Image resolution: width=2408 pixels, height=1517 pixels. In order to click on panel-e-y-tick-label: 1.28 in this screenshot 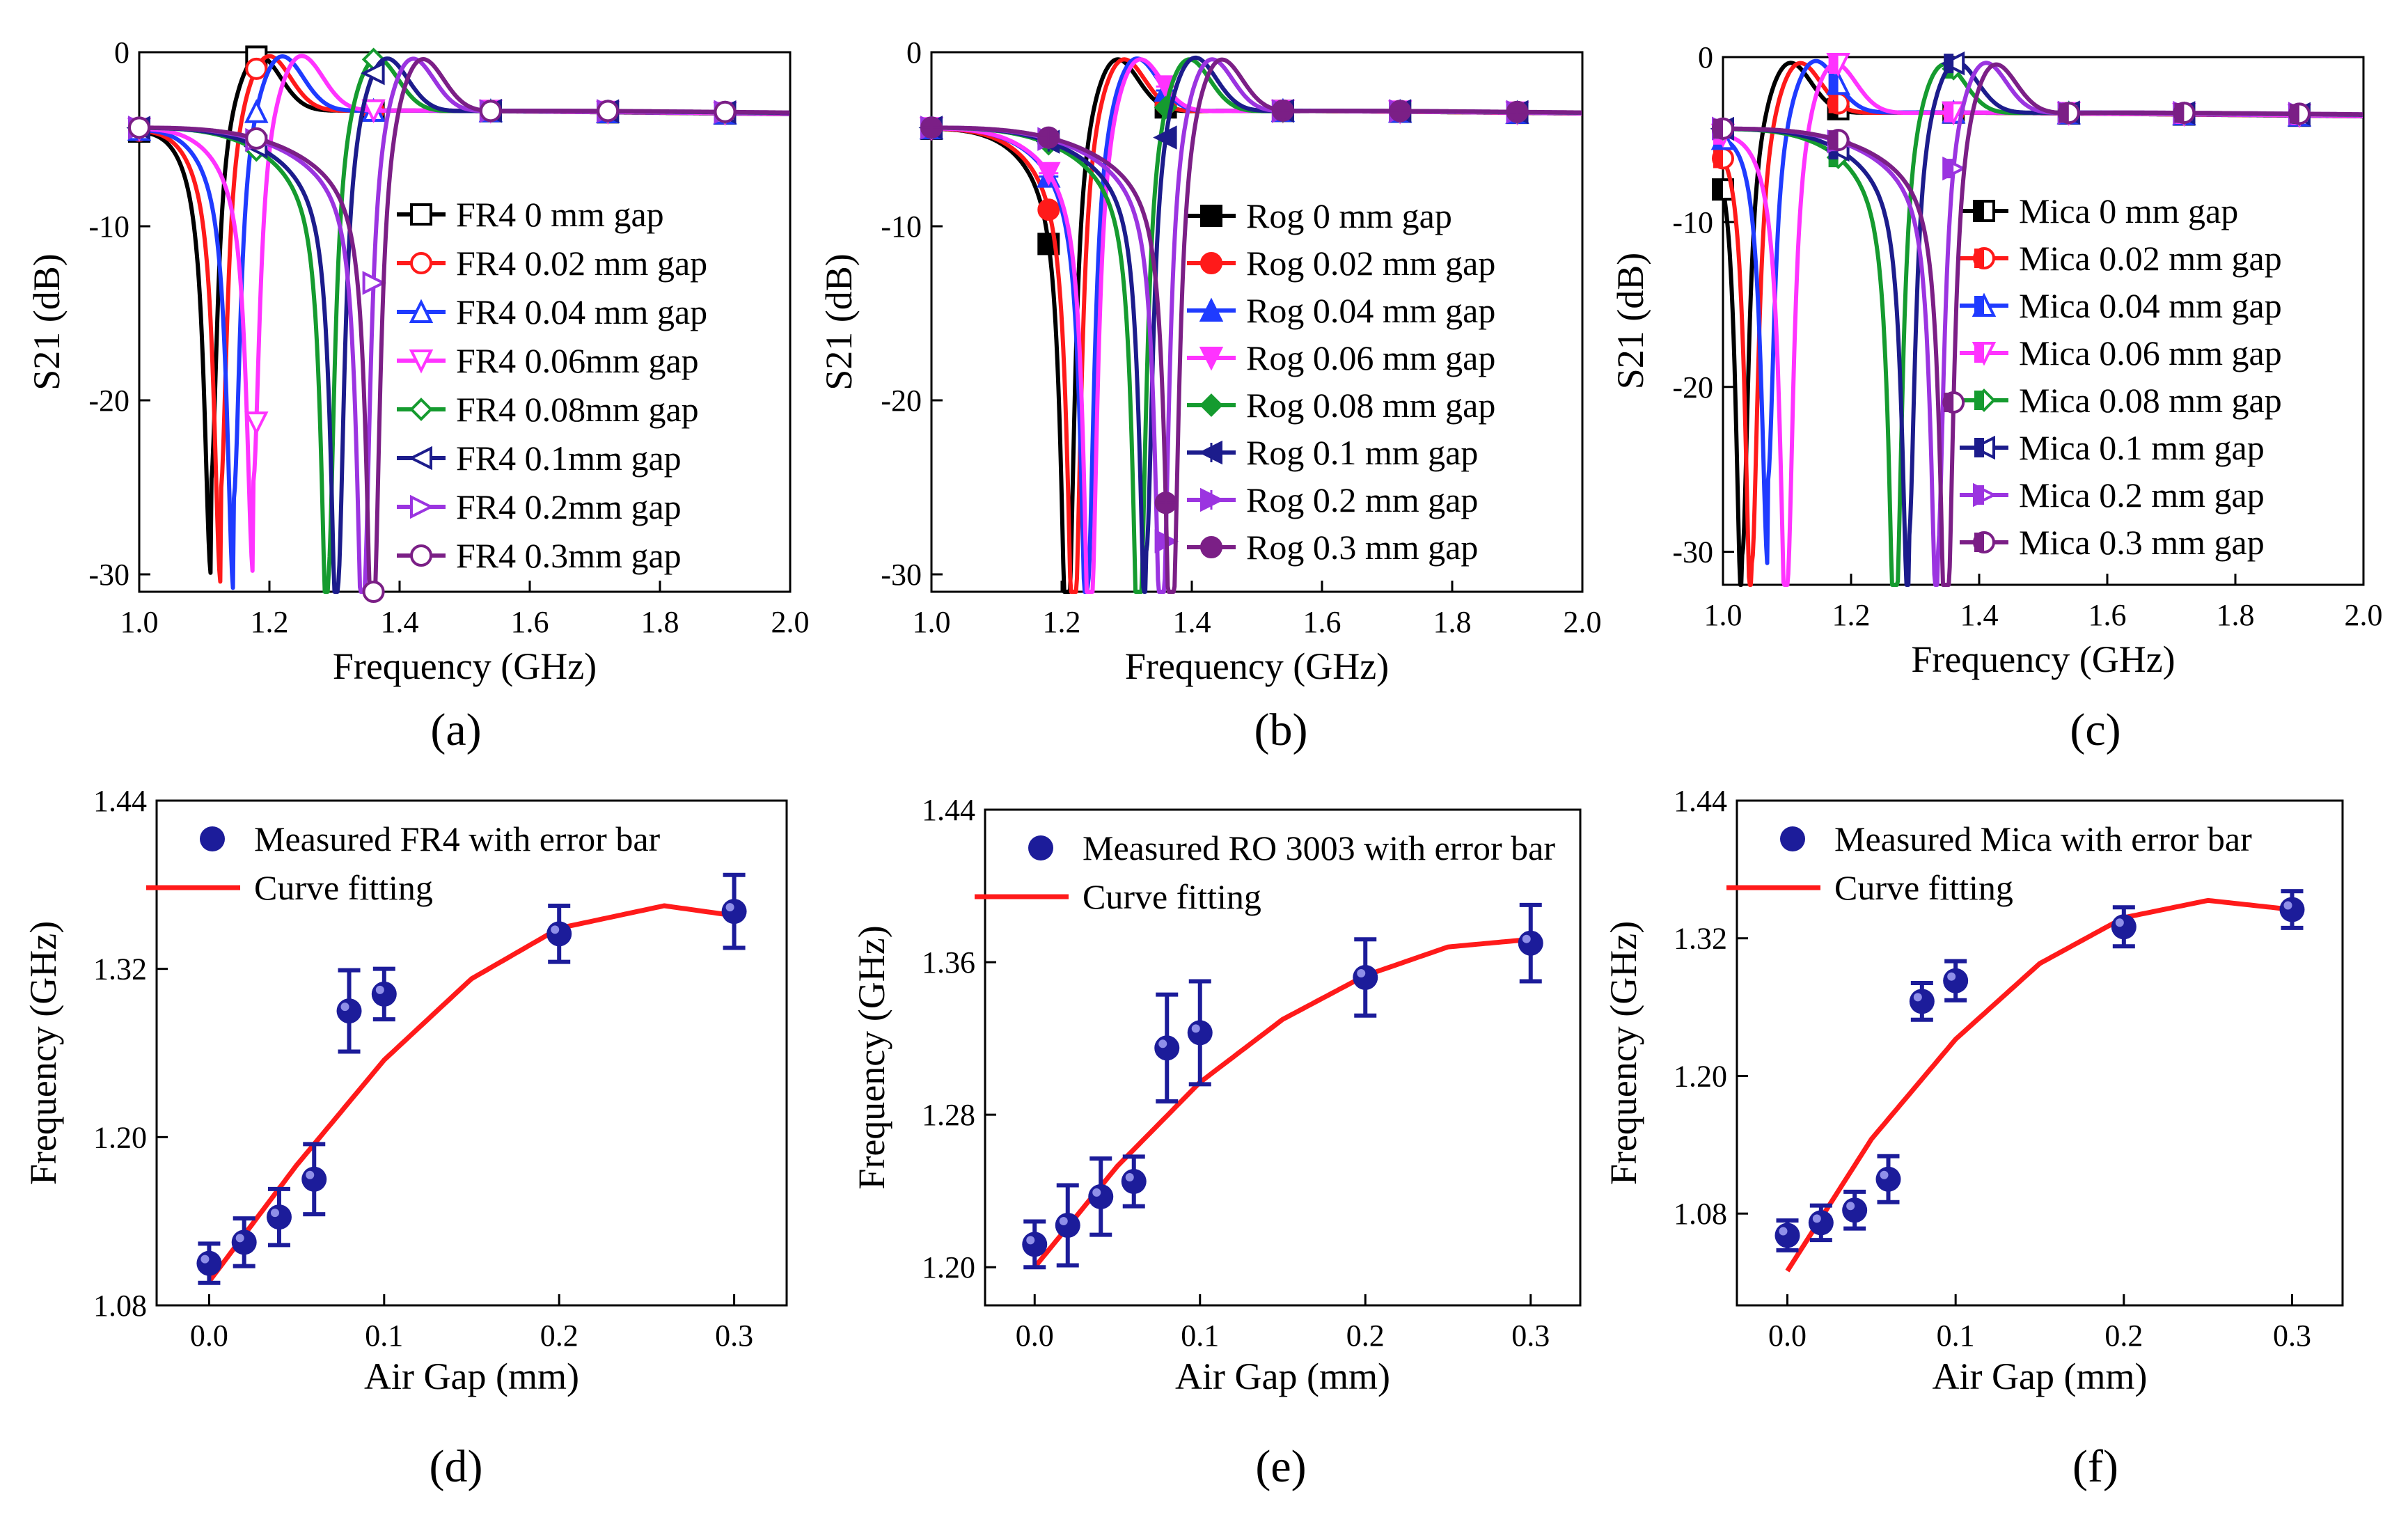, I will do `click(948, 1115)`.